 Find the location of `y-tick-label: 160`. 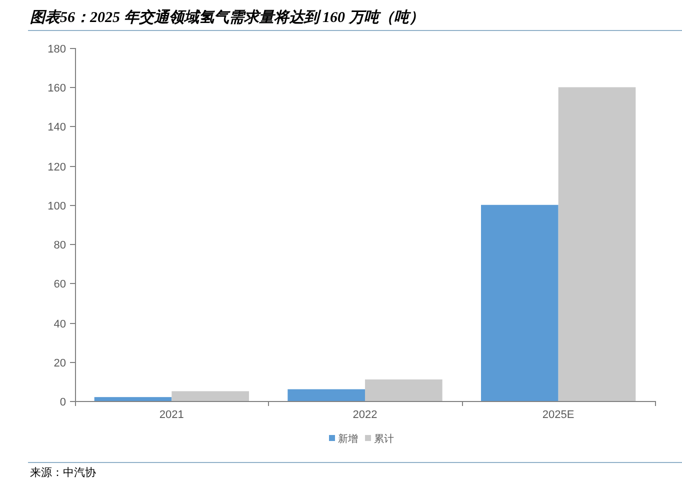

y-tick-label: 160 is located at coordinates (57, 88).